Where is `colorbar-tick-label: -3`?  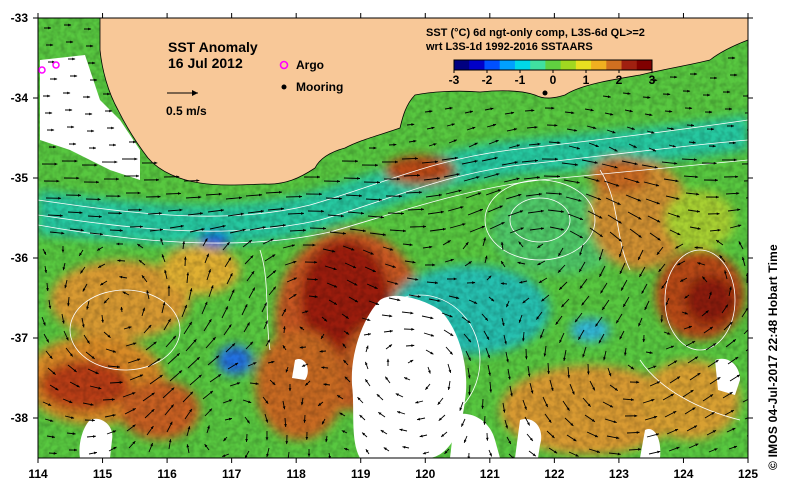 colorbar-tick-label: -3 is located at coordinates (454, 80).